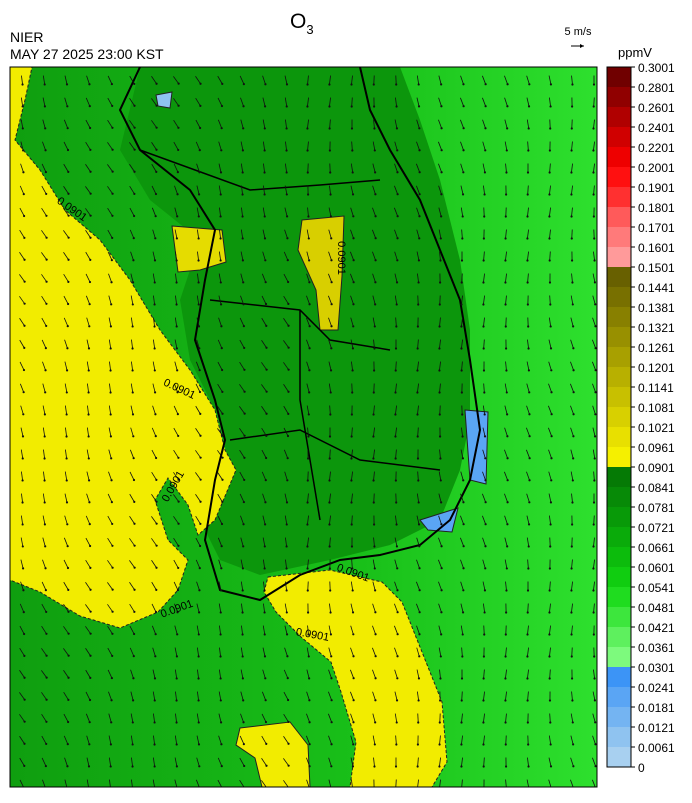 This screenshot has height=803, width=692. Describe the element at coordinates (656, 128) in the screenshot. I see `colorbar-label: 0.2401` at that location.